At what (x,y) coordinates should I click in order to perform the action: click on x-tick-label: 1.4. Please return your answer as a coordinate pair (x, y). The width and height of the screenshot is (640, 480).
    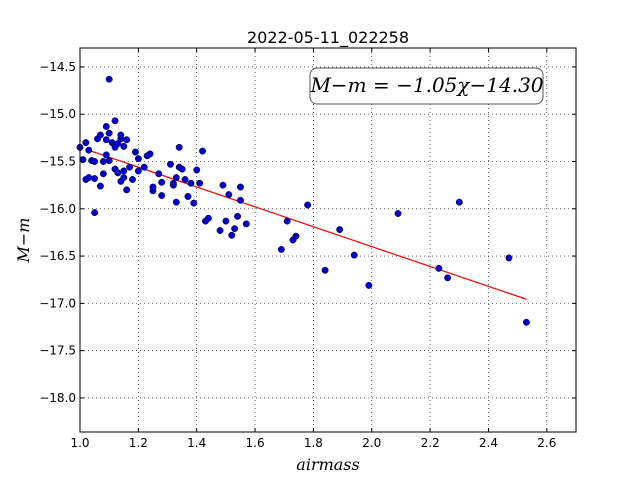
    Looking at the image, I should click on (196, 443).